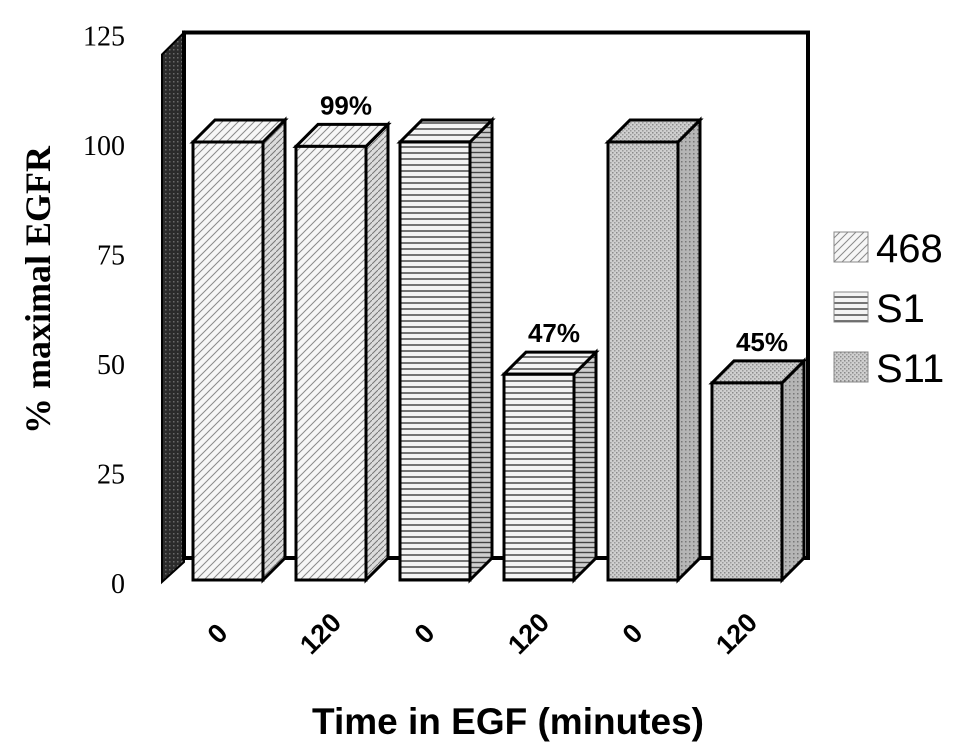 This screenshot has width=959, height=742. I want to click on y-axis-ticks: 0 25 50 75 100 125, so click(104, 311).